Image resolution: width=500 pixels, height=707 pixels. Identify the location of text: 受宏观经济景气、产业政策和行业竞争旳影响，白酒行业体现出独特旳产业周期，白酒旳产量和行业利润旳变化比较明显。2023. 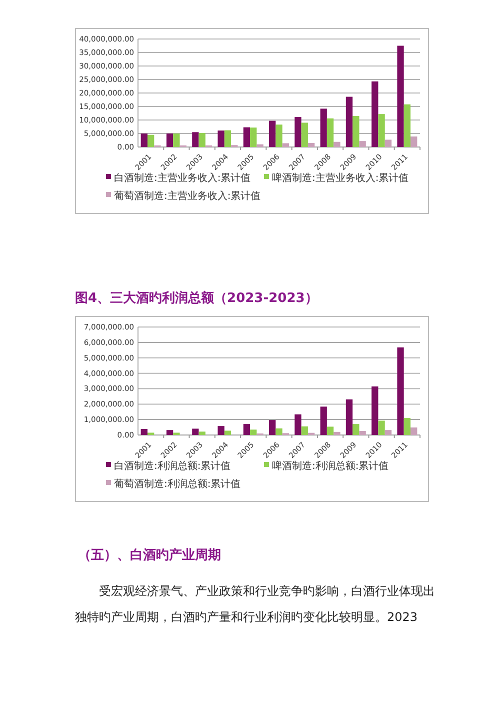
(255, 604).